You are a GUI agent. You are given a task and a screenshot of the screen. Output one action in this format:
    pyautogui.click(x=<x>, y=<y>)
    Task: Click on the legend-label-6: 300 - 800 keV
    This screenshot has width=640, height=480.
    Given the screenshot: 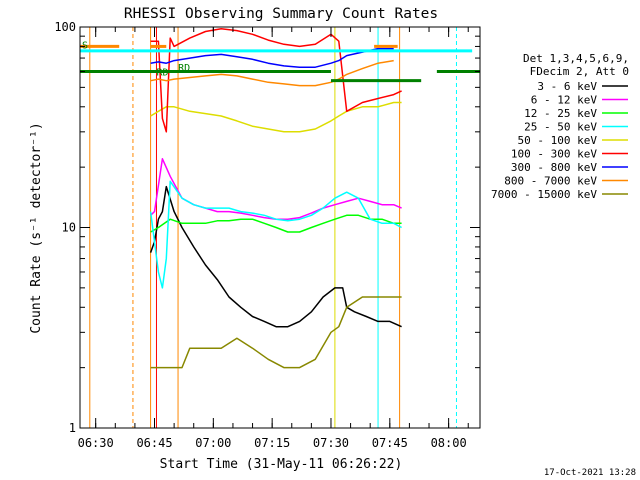 What is the action you would take?
    pyautogui.click(x=554, y=167)
    